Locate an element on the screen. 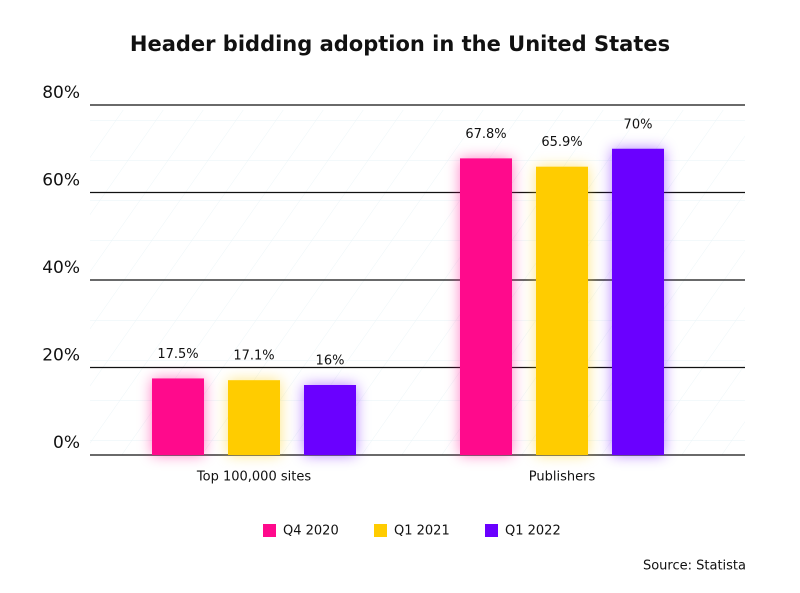 This screenshot has height=593, width=800. value-label: 67.8% is located at coordinates (485, 134).